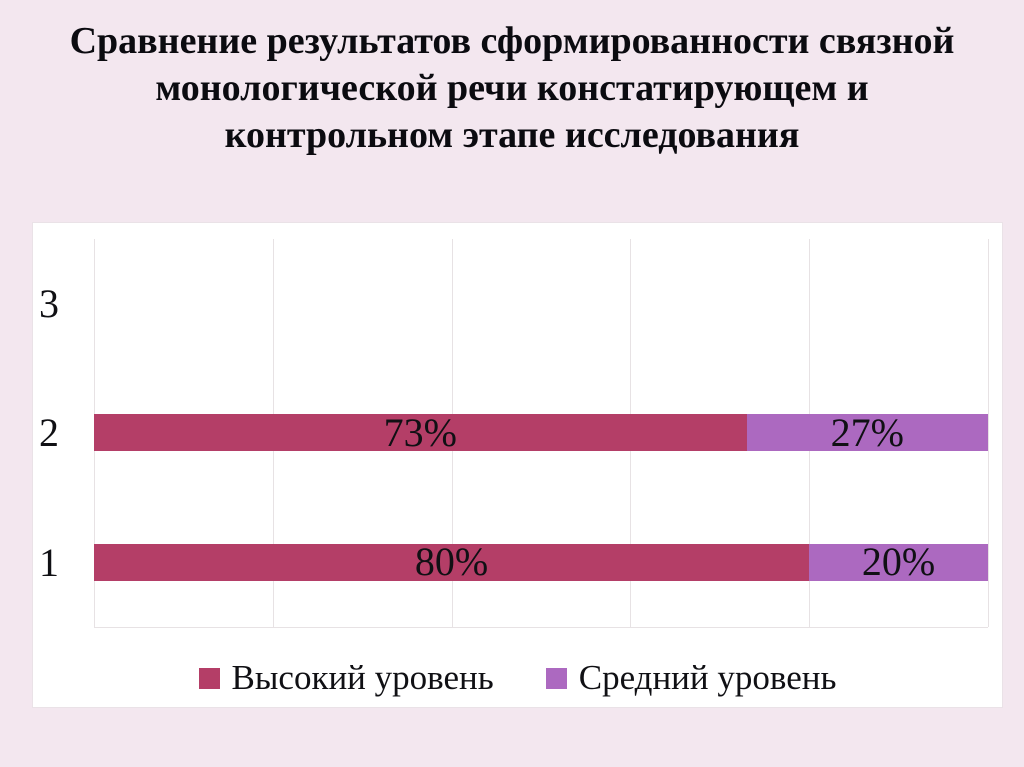 The height and width of the screenshot is (767, 1024). I want to click on bar-segment: 27%, so click(867, 432).